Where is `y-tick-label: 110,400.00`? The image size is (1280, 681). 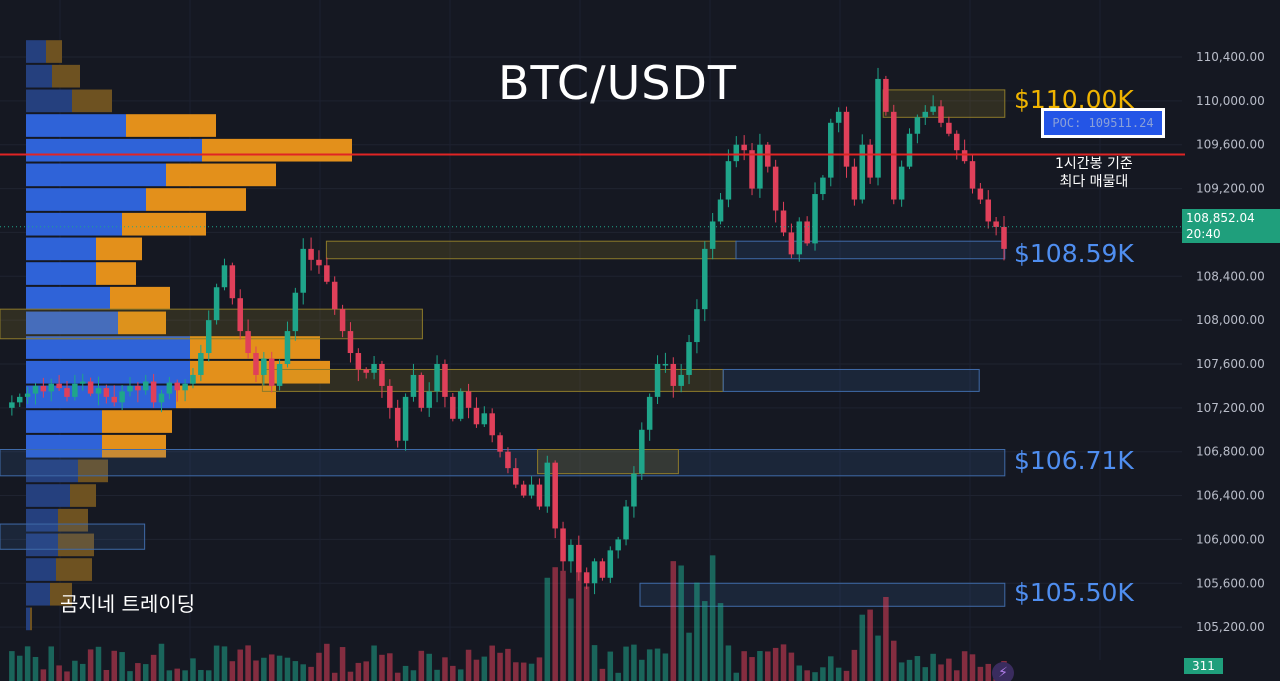 y-tick-label: 110,400.00 is located at coordinates (1230, 57).